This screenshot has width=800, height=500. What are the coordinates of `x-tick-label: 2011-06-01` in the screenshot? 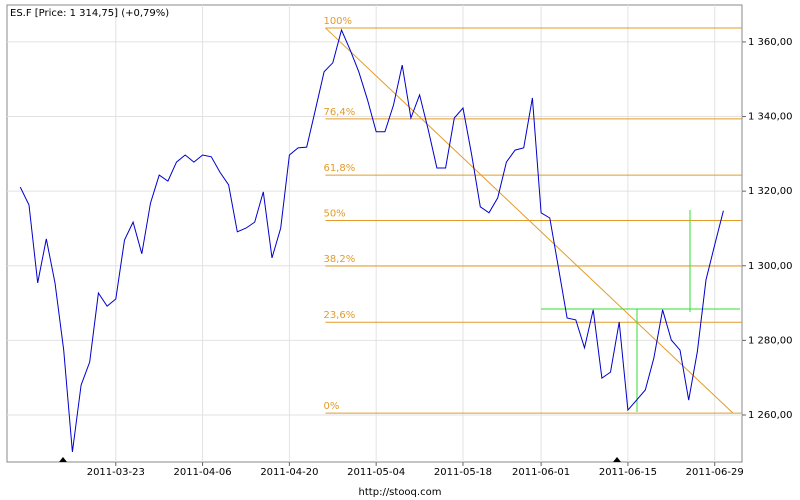 It's located at (541, 472).